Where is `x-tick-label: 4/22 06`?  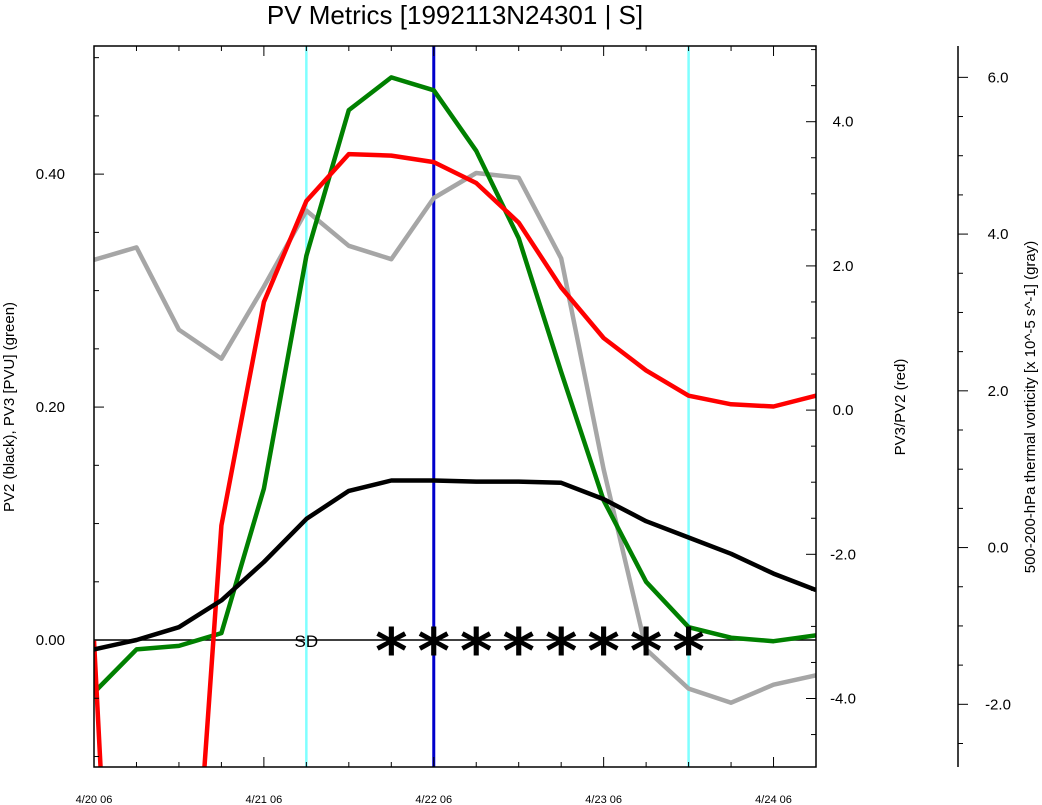 x-tick-label: 4/22 06 is located at coordinates (433, 799).